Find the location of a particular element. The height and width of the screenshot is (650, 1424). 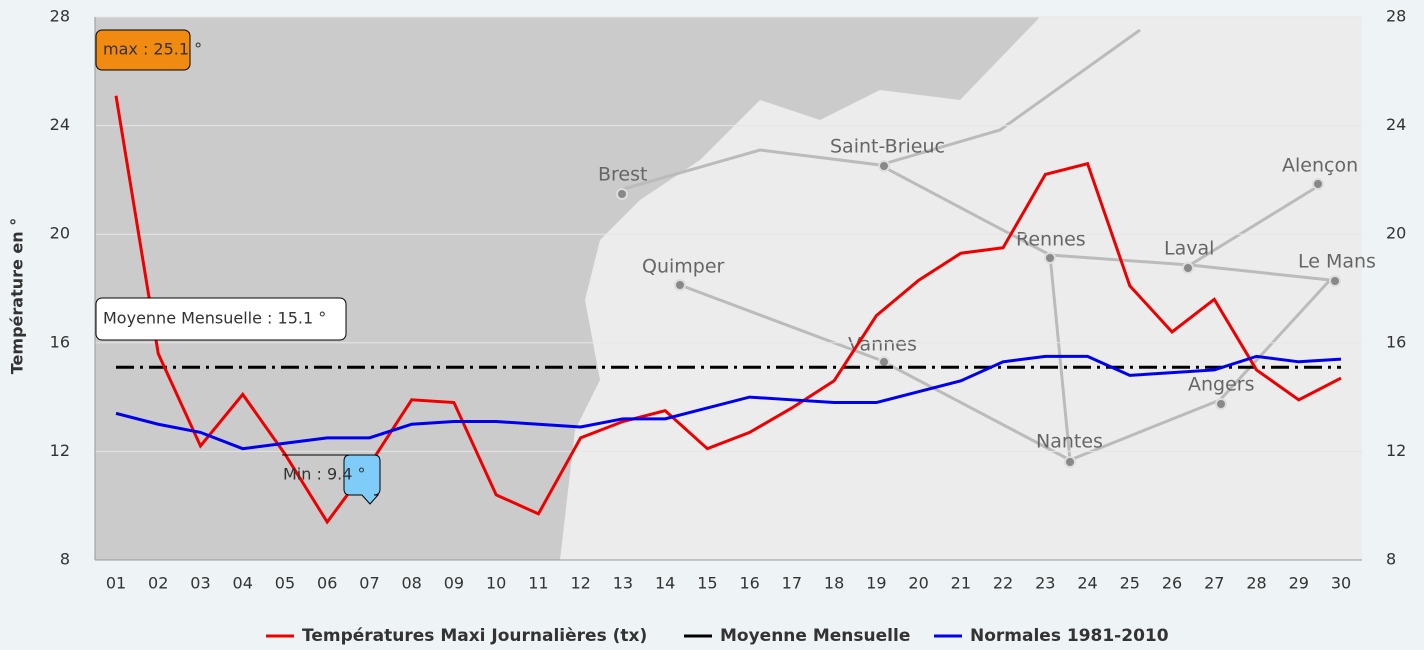

x-tick-label: 22 is located at coordinates (1003, 583).